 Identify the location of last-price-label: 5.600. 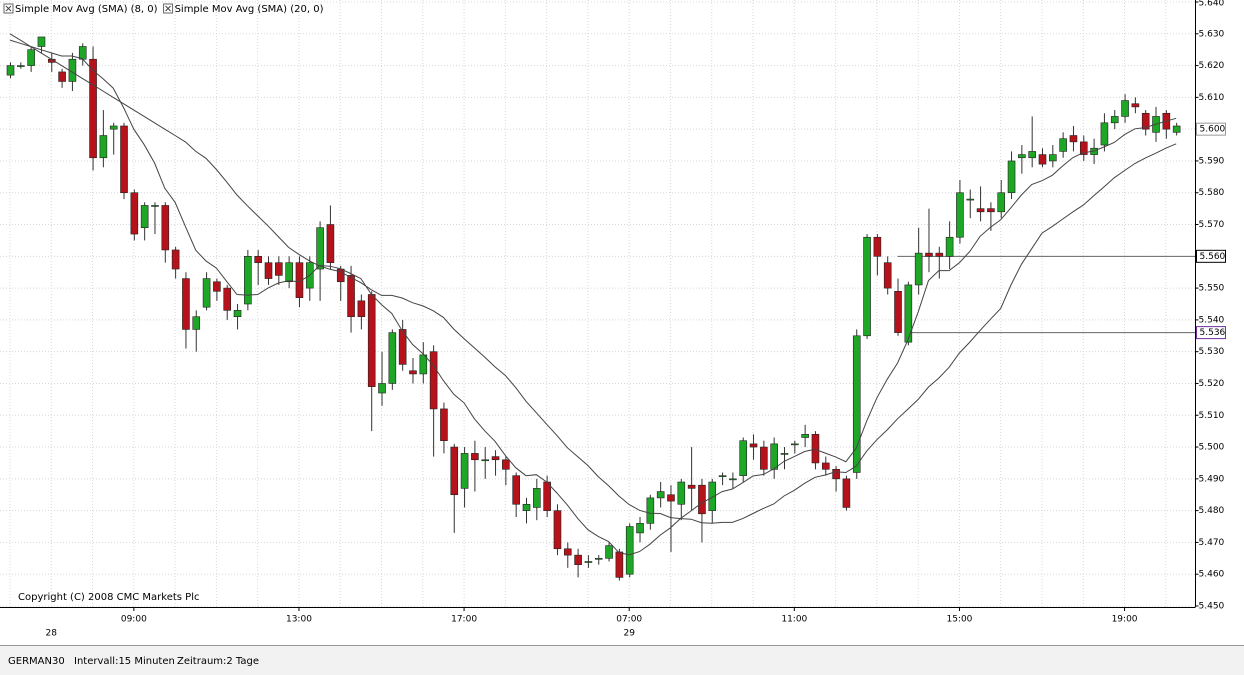
(1213, 130).